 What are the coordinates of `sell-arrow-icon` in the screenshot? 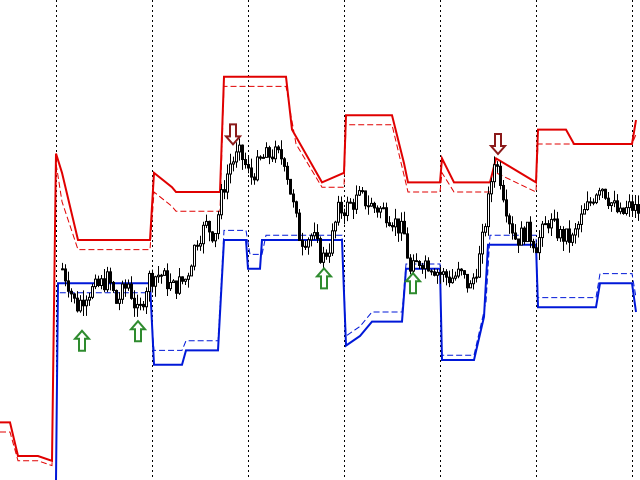 It's located at (233, 134).